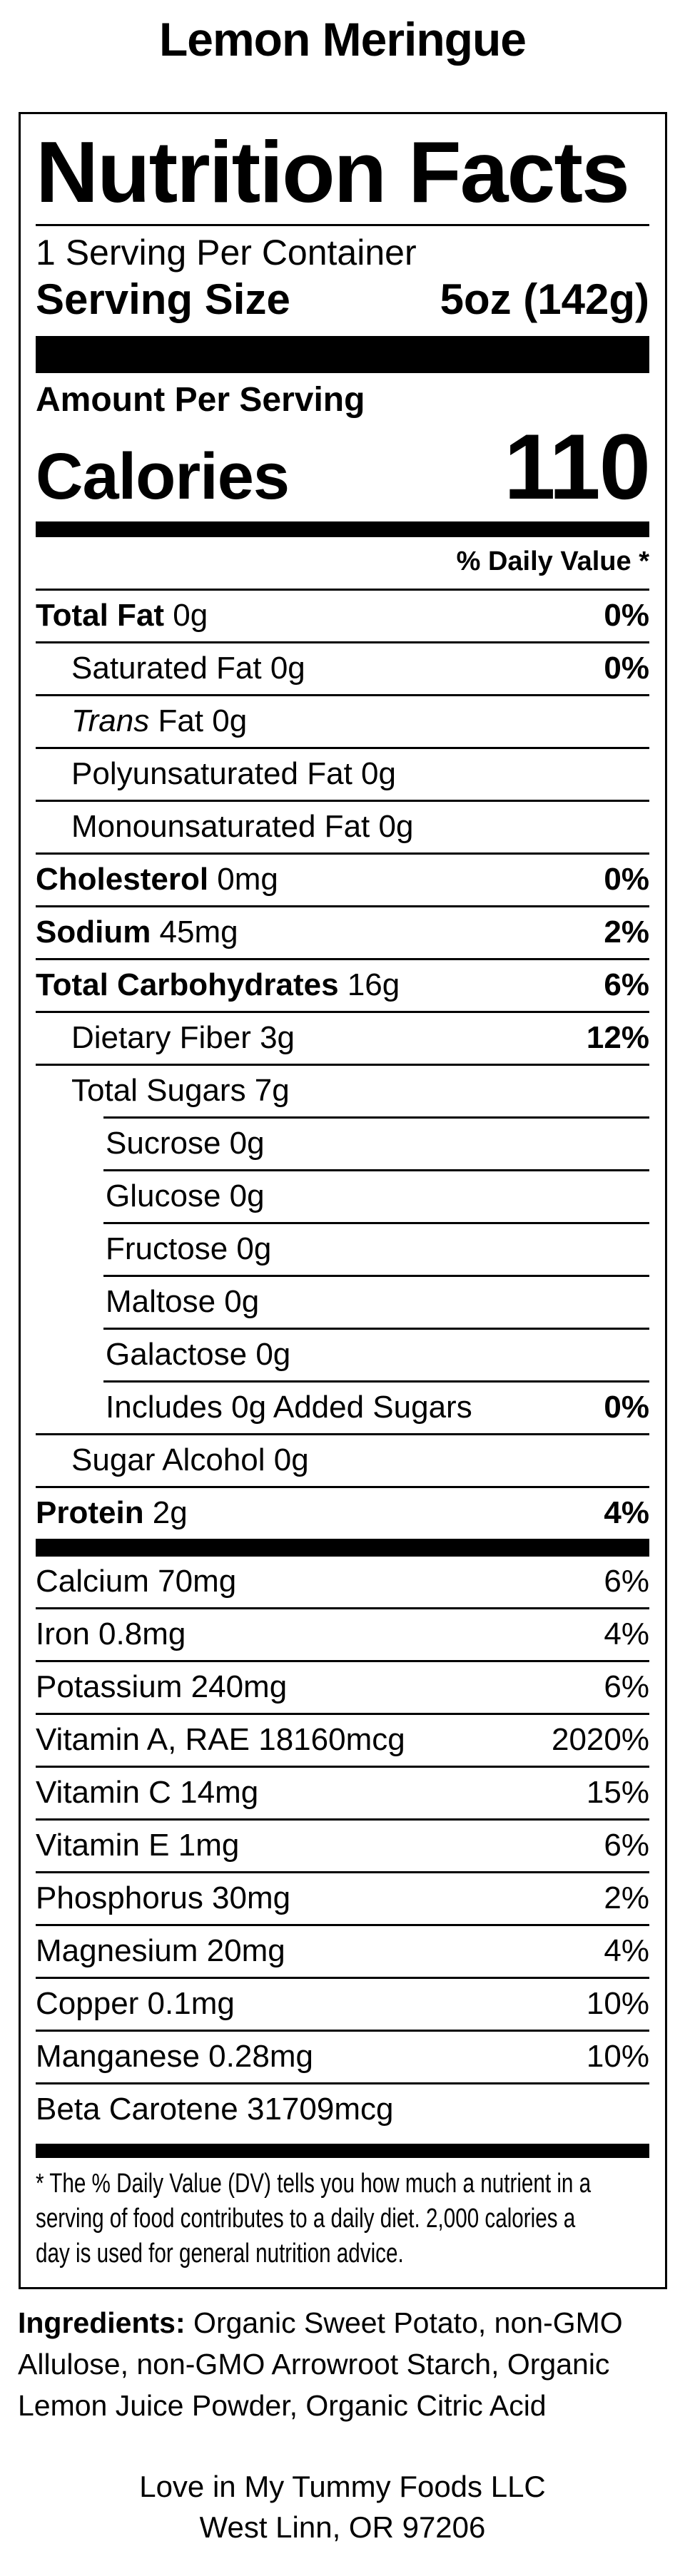 The width and height of the screenshot is (685, 2576). I want to click on nutrient-name: Polyunsaturated Fat 0g, so click(234, 773).